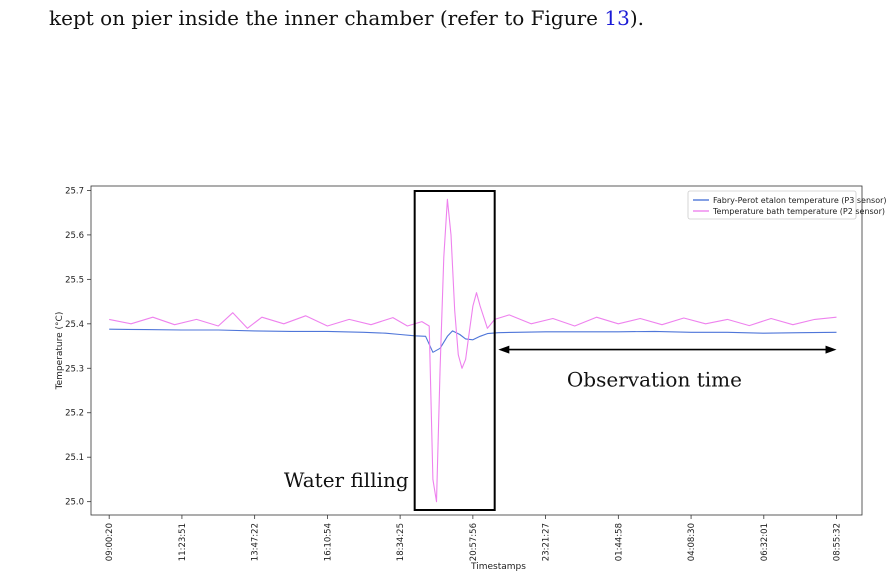  Describe the element at coordinates (692, 542) in the screenshot. I see `x-tick-label-8: 04:08:30` at that location.